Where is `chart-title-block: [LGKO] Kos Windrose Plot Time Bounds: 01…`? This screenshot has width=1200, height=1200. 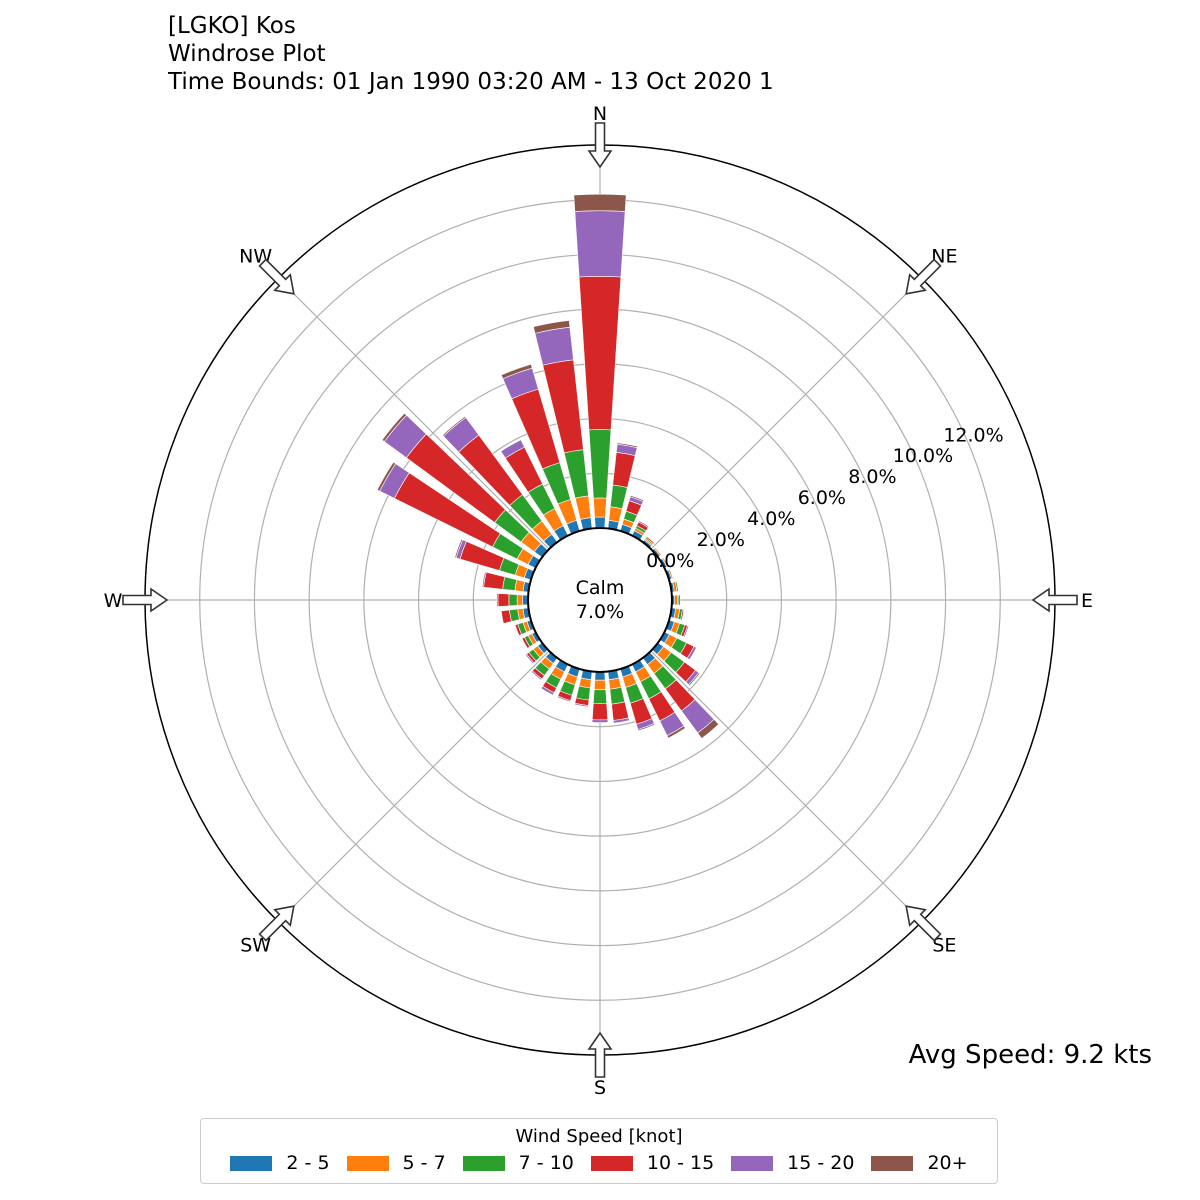 chart-title-block: [LGKO] Kos Windrose Plot Time Bounds: 01… is located at coordinates (492, 54).